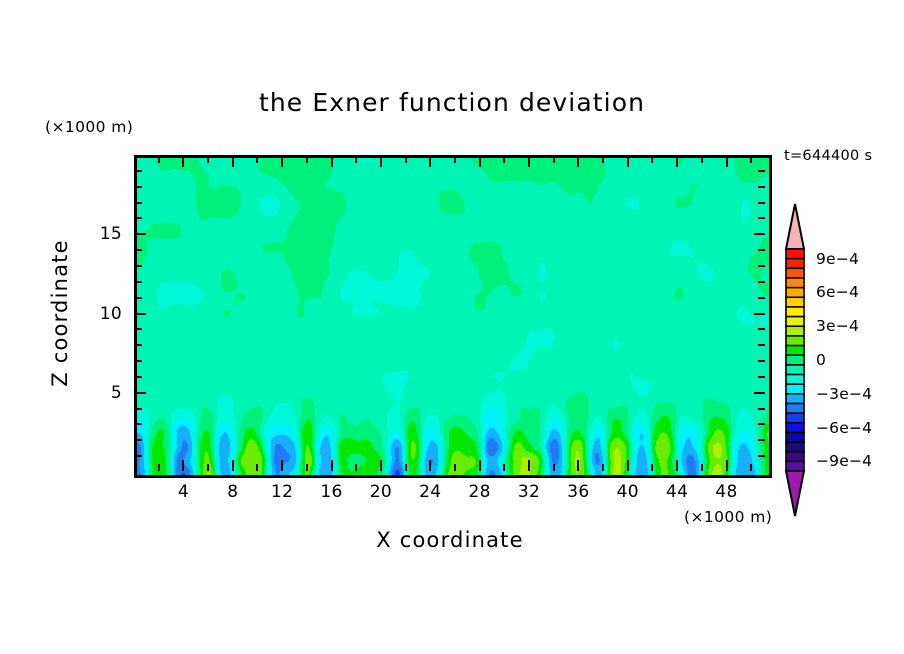  I want to click on page-title: the Exner function deviation, so click(452, 102).